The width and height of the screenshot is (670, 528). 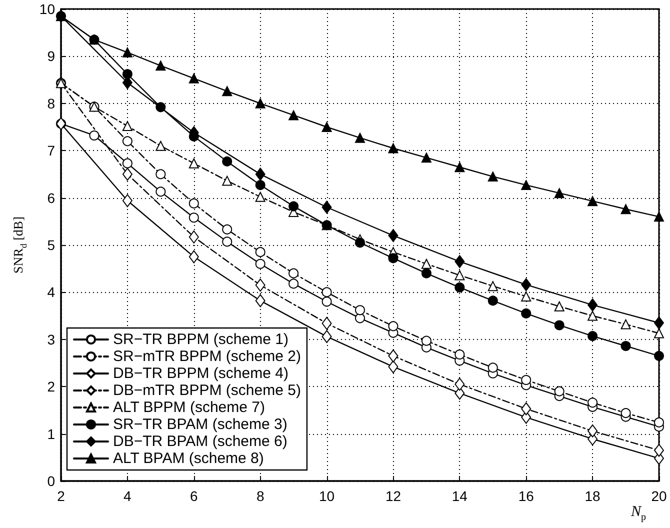 What do you see at coordinates (51, 481) in the screenshot?
I see `y-tick-label: 0` at bounding box center [51, 481].